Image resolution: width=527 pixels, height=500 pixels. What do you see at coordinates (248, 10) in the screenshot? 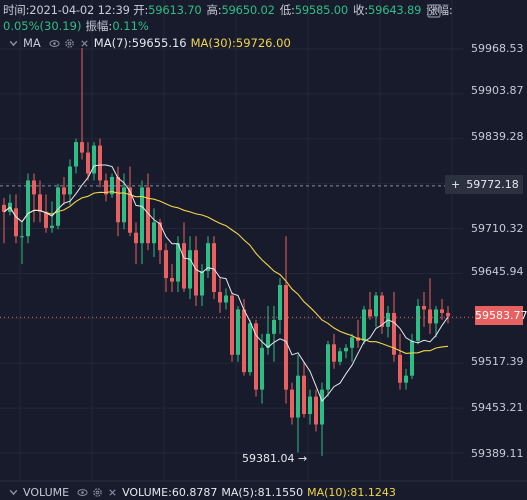
I see `high-value: 59650.02` at bounding box center [248, 10].